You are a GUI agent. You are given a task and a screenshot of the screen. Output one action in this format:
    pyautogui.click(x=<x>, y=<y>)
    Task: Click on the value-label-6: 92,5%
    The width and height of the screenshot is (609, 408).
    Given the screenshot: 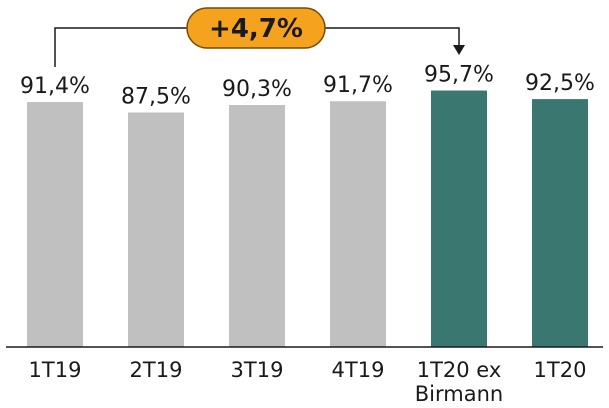 What is the action you would take?
    pyautogui.click(x=560, y=83)
    